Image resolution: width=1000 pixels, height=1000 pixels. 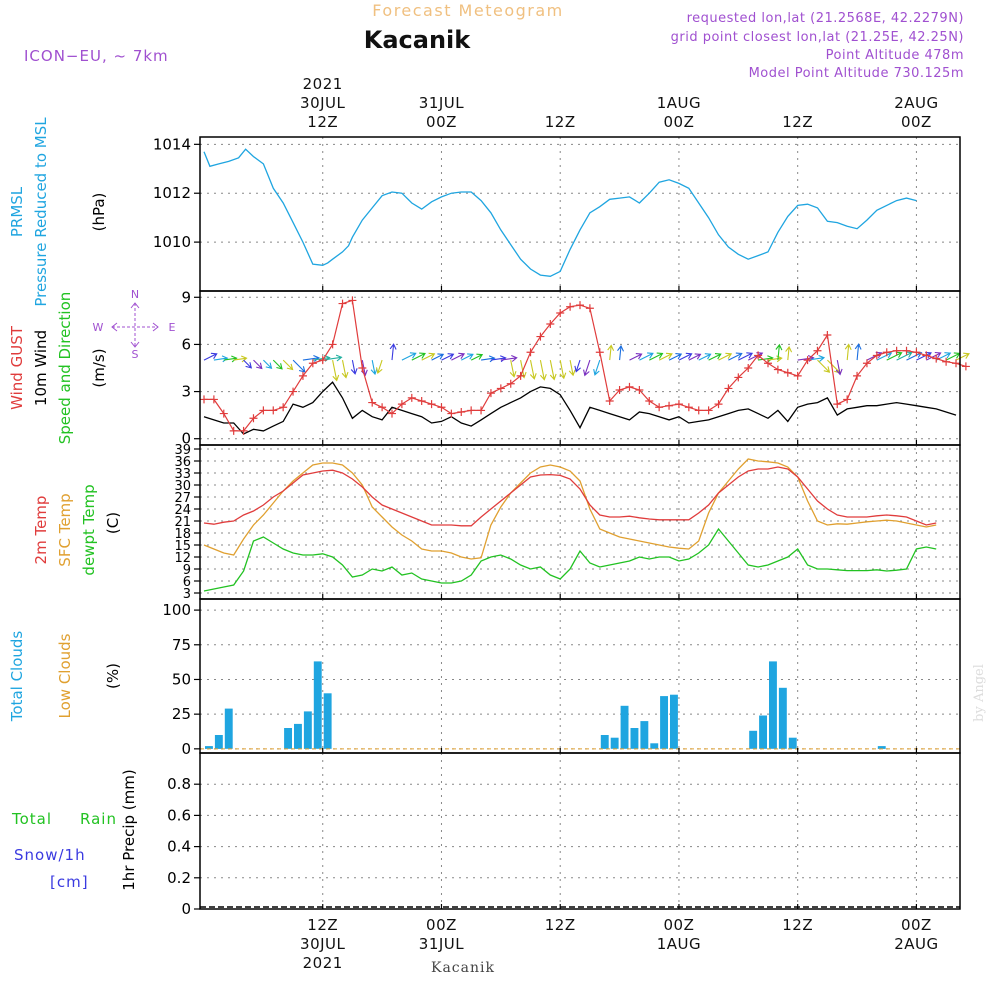 I want to click on y-tick-label: 1014, so click(x=172, y=144).